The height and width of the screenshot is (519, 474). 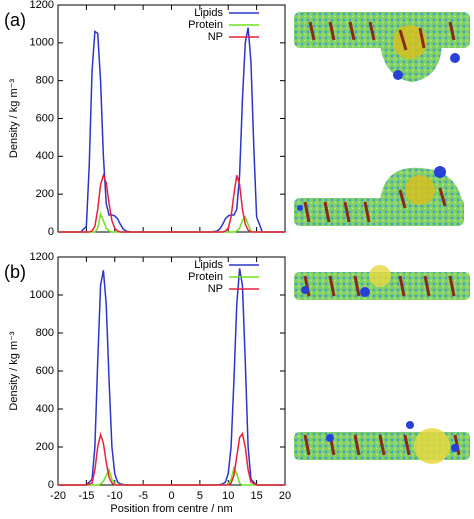 What do you see at coordinates (171, 508) in the screenshot?
I see `x-axis-label: Position from centre / nm` at bounding box center [171, 508].